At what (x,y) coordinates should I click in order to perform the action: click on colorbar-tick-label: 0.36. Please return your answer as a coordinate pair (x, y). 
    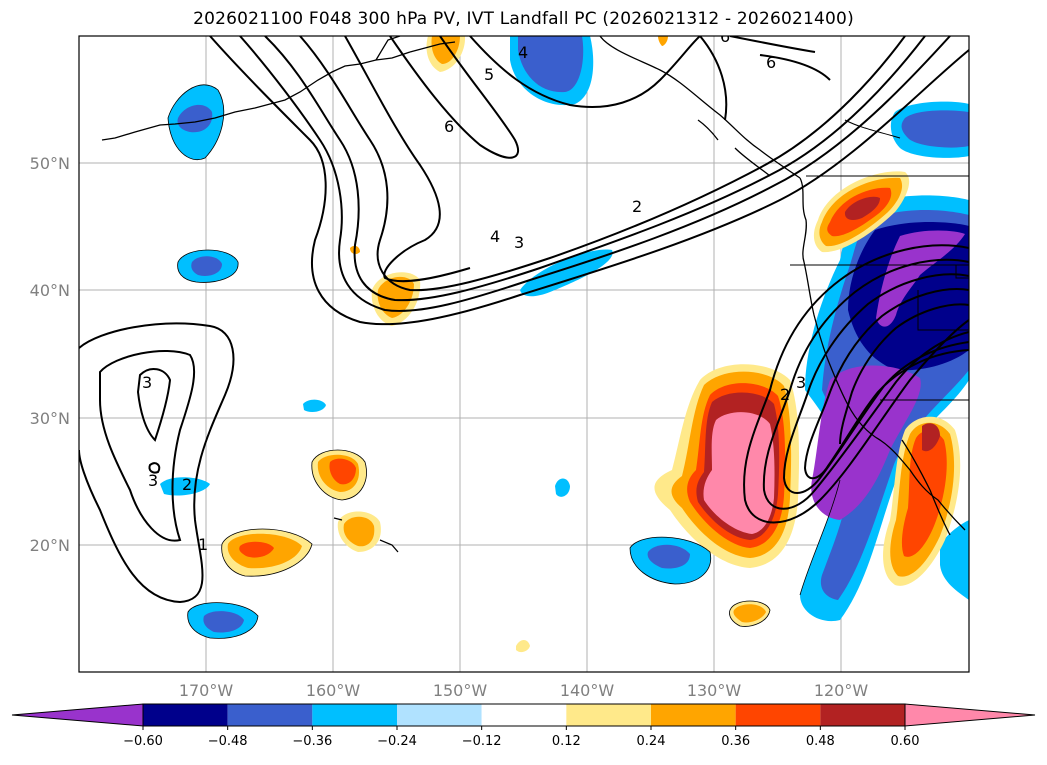
    Looking at the image, I should click on (735, 741).